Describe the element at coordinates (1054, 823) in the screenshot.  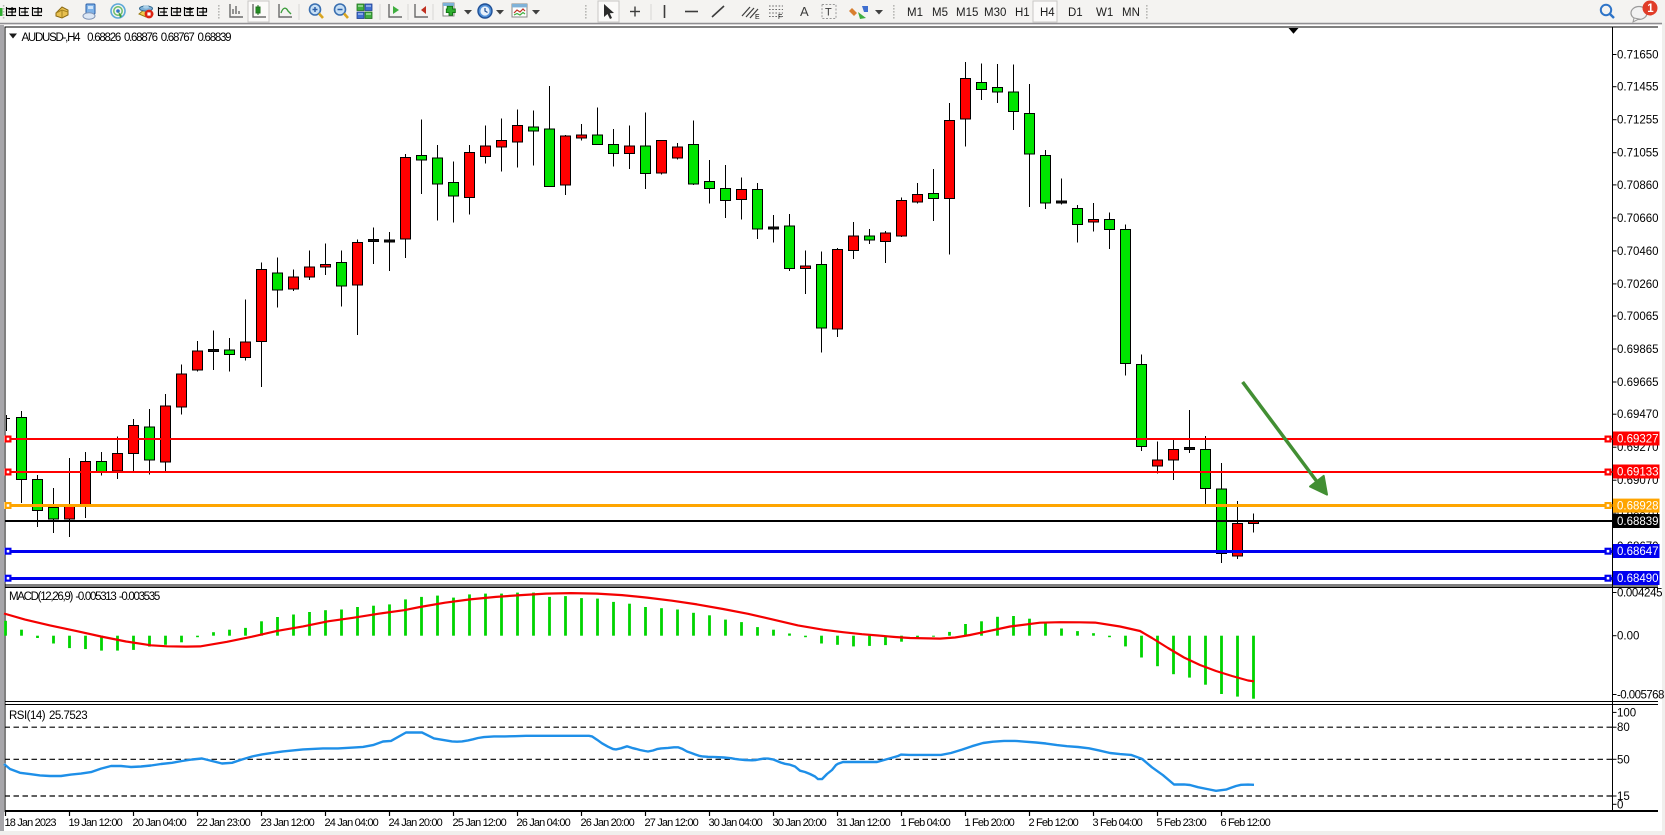
I see `svg-text: 2 Feb 12:00` at that location.